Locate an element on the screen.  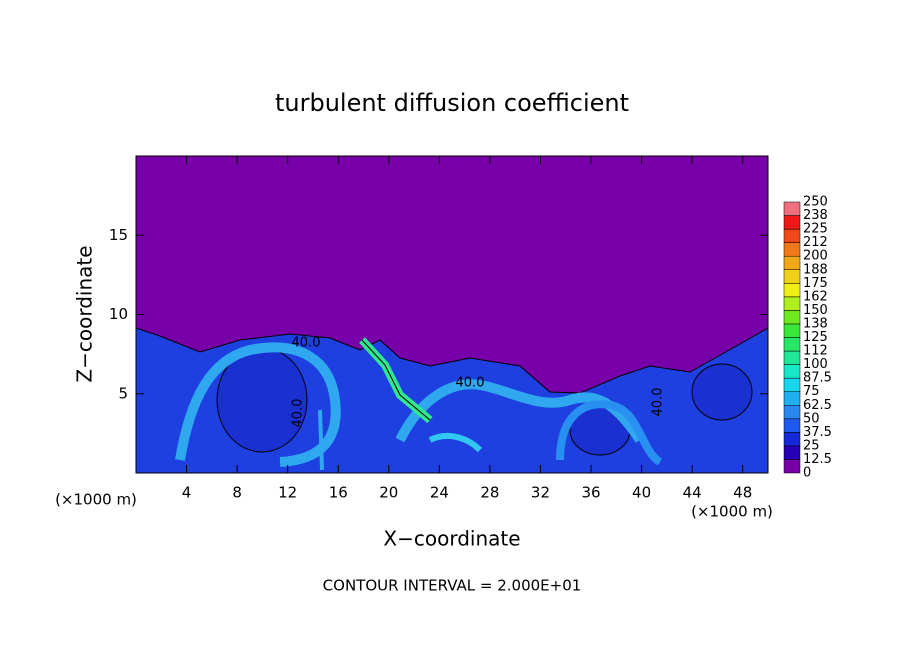
footnote: CONTOUR INTERVAL = 2.000E+01 is located at coordinates (452, 586).